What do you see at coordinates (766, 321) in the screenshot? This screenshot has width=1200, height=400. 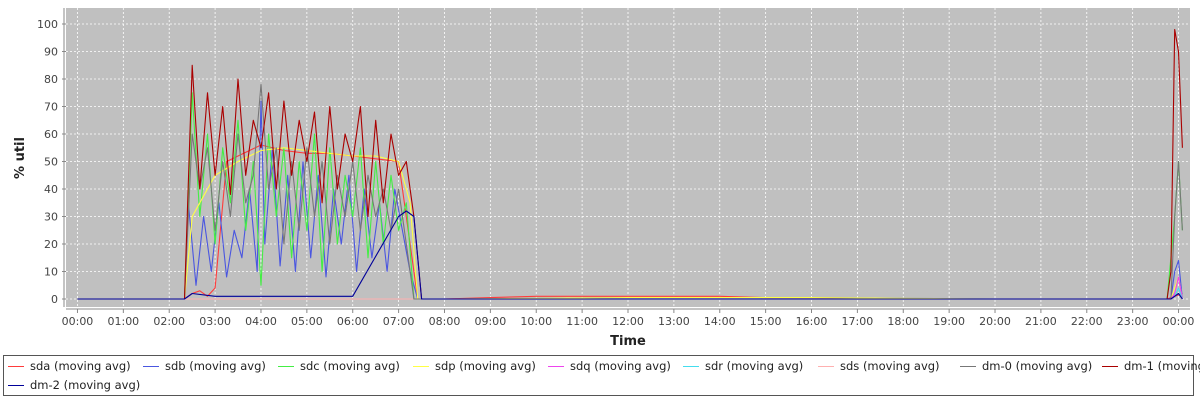 I see `x-tick-label: 15:00` at bounding box center [766, 321].